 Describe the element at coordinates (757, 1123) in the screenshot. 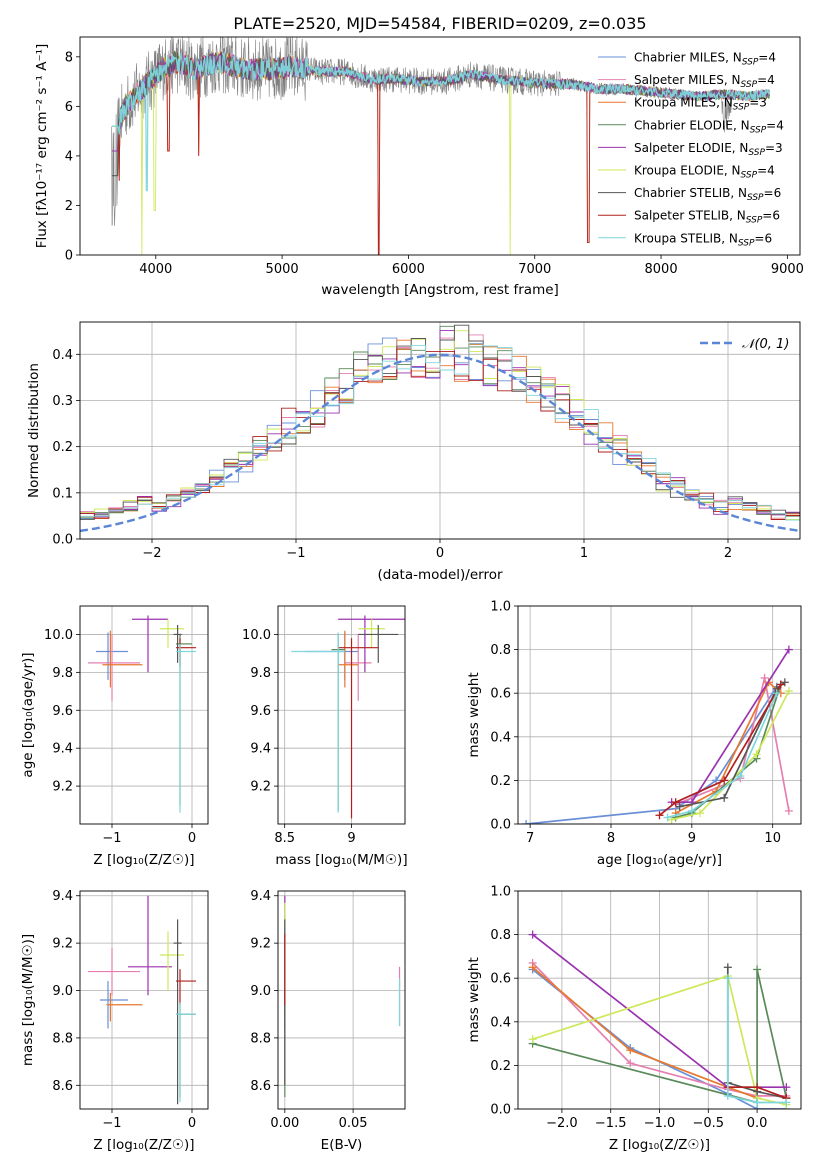

I see `x-tick-label: 0.0` at that location.